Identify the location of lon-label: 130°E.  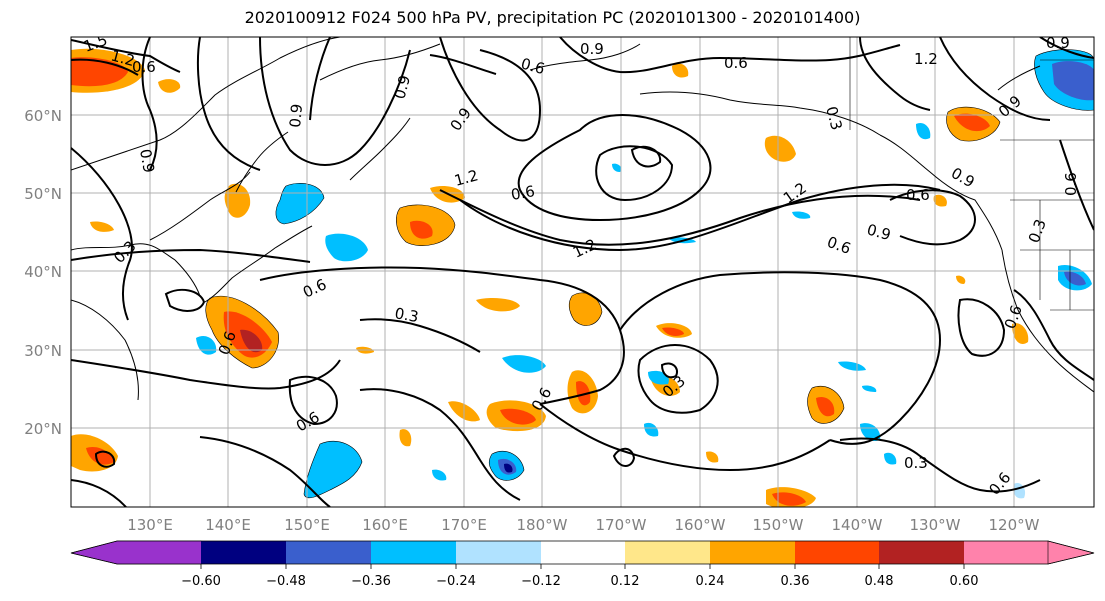
(150, 525).